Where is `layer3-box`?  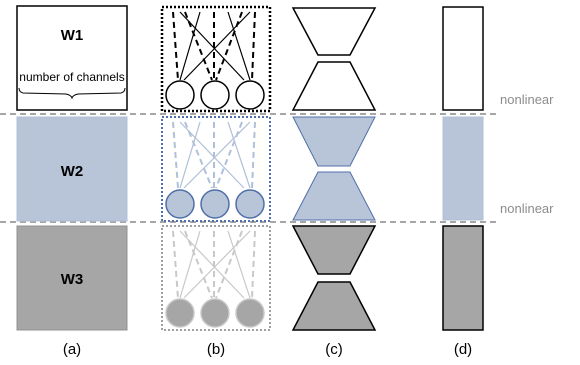
layer3-box is located at coordinates (216, 278).